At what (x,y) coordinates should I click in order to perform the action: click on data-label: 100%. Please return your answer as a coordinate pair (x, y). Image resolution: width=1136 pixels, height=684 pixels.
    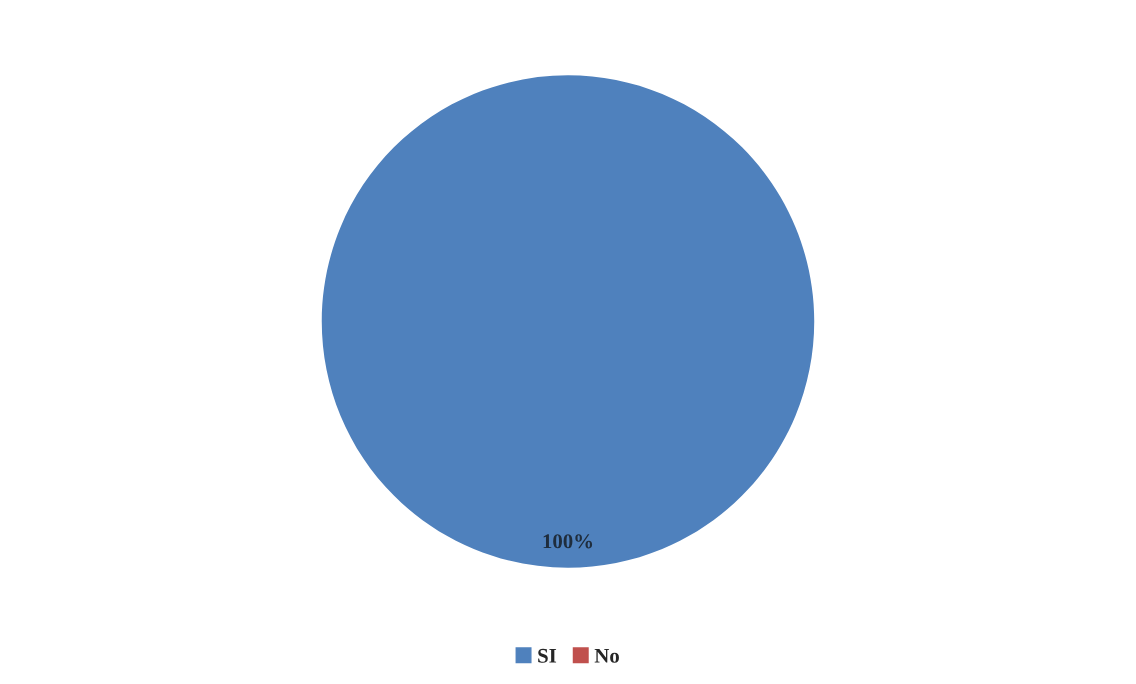
    Looking at the image, I should click on (568, 541).